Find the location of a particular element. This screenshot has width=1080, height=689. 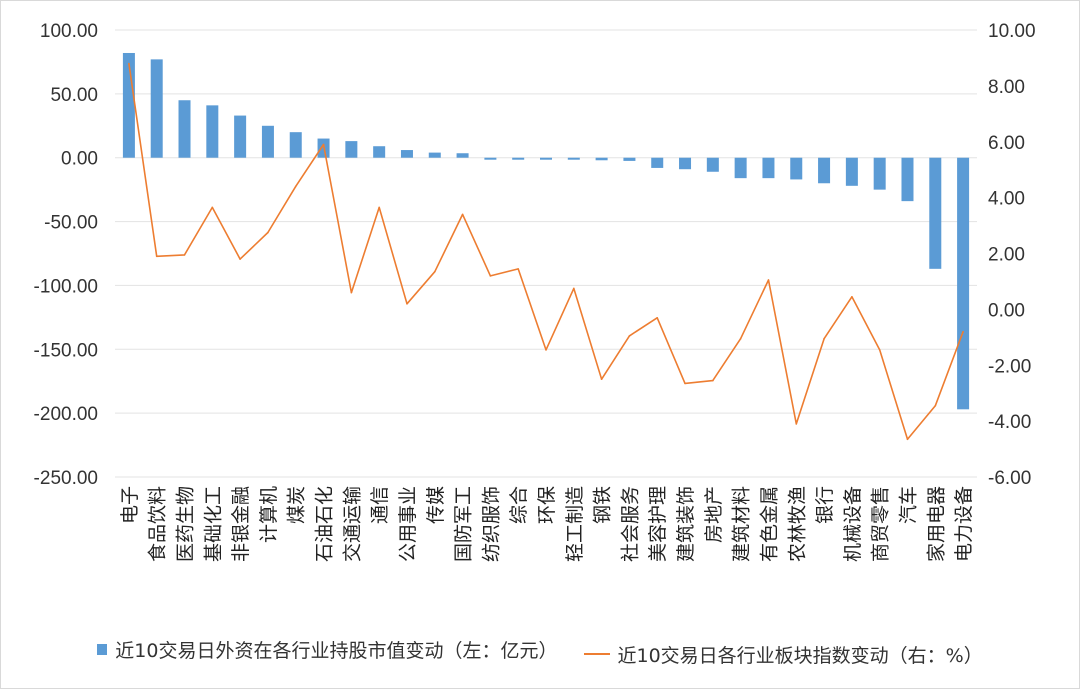

right-tick-label: 8.00 is located at coordinates (1006, 87).